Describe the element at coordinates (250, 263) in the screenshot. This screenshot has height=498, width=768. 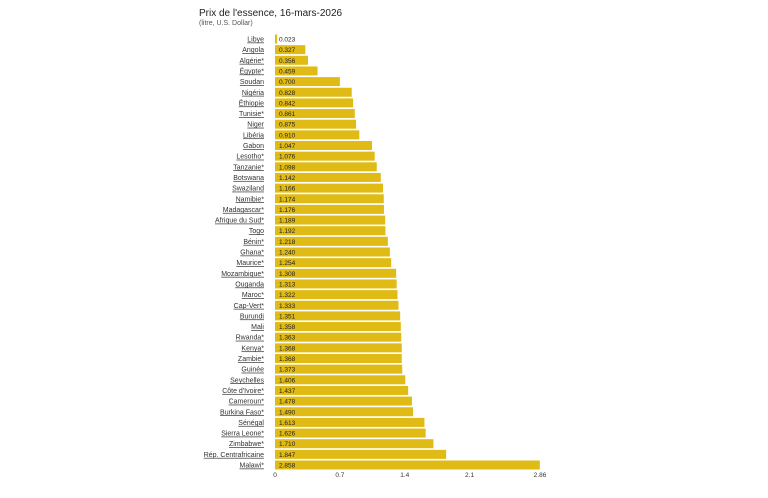
I see `category-label: Maurice*` at that location.